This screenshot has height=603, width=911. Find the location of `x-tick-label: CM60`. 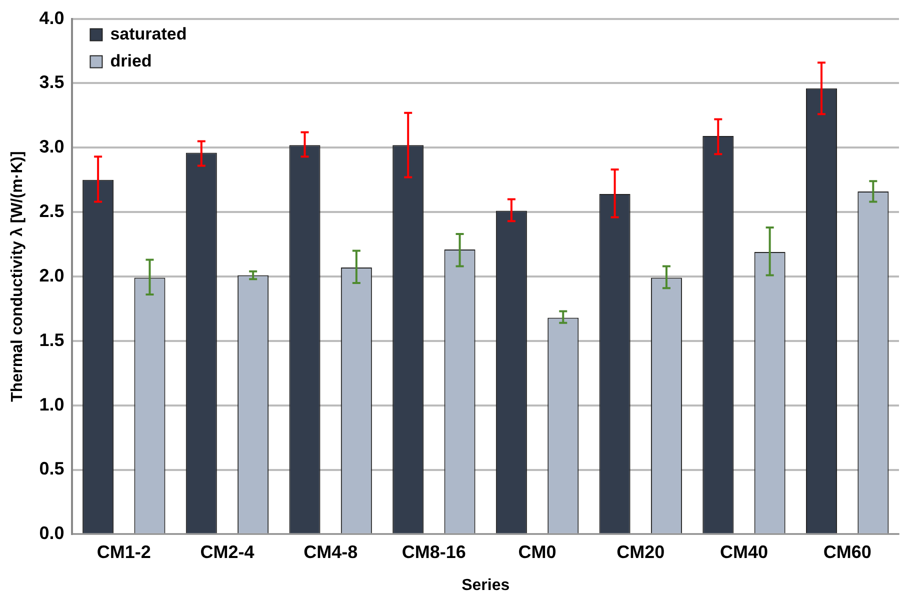

x-tick-label: CM60 is located at coordinates (847, 552).